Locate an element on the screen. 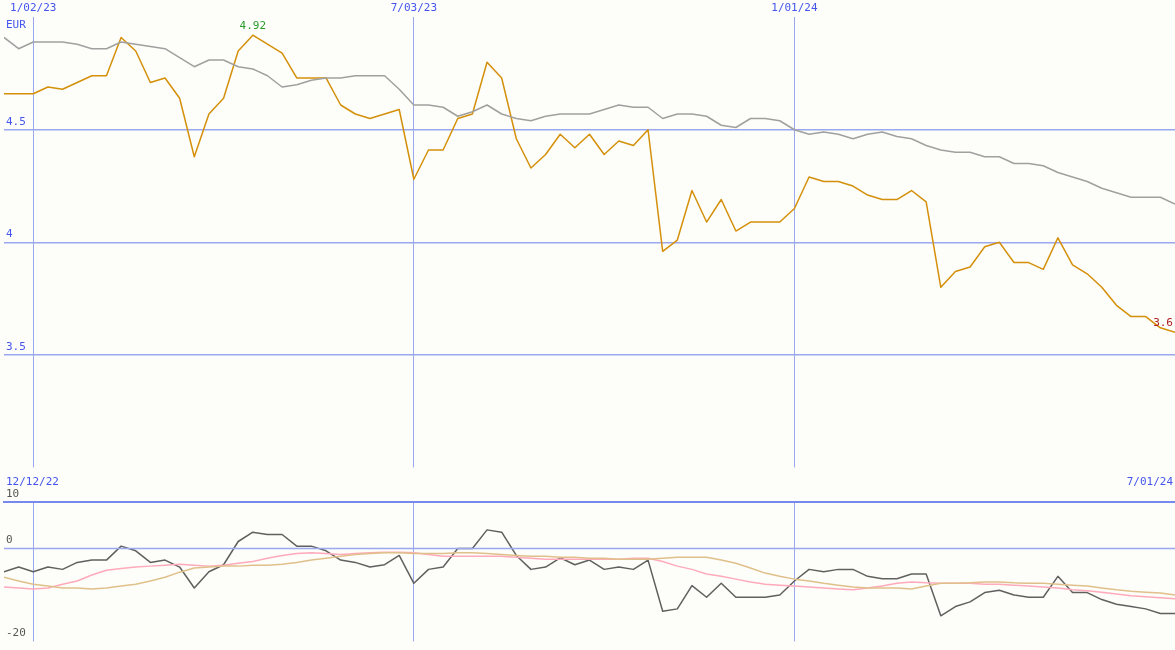  annotation: 4.92 is located at coordinates (253, 25).